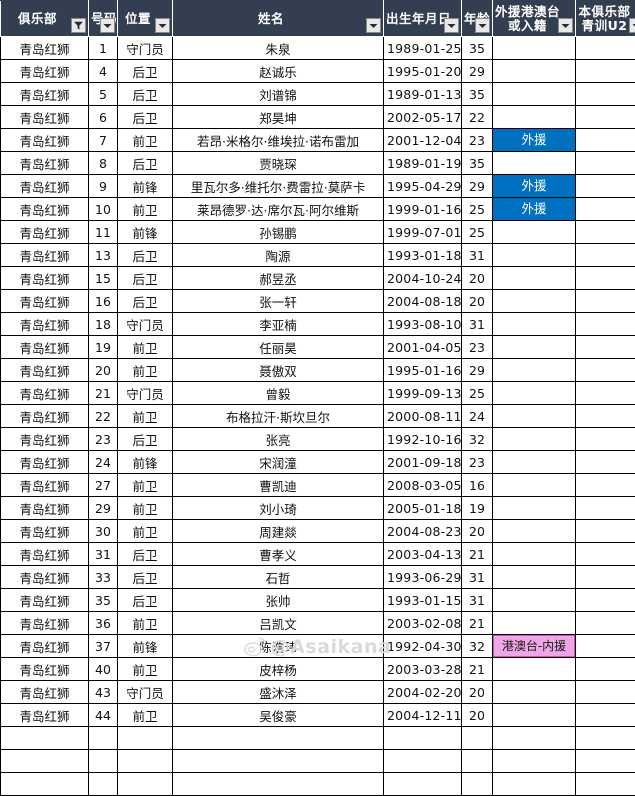  Describe the element at coordinates (103, 140) in the screenshot. I see `cell-shirt-number: 7` at that location.